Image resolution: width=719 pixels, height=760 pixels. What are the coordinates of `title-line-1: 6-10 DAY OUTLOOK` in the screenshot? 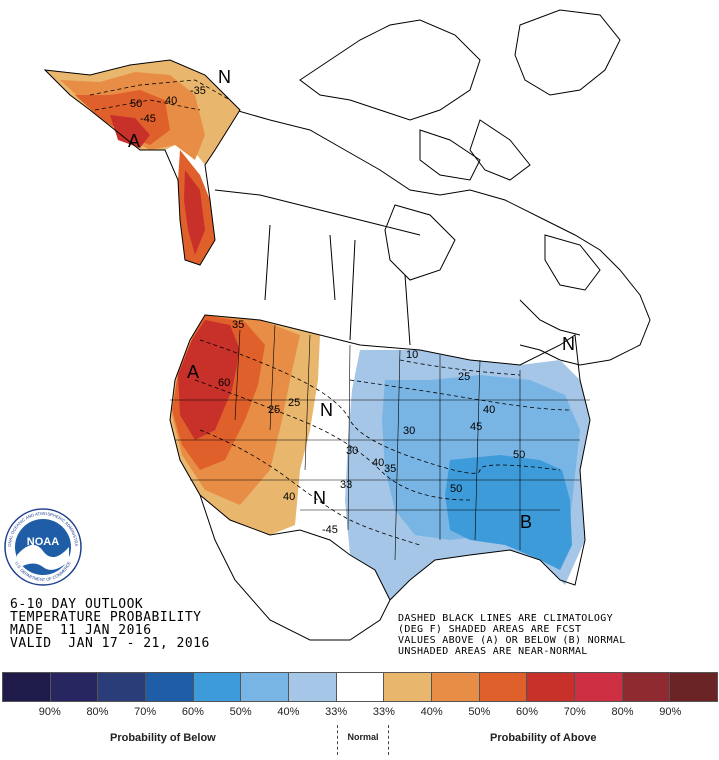 It's located at (77, 604).